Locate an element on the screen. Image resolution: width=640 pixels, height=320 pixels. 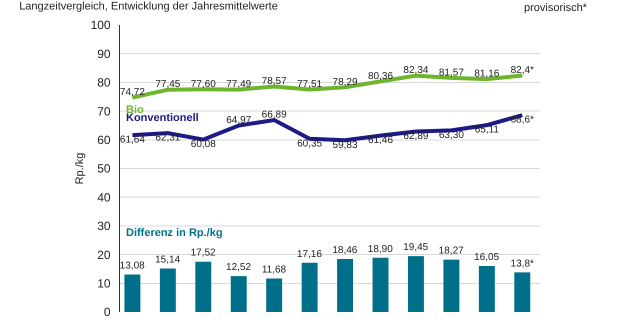
data-label: 12,52 is located at coordinates (239, 268).